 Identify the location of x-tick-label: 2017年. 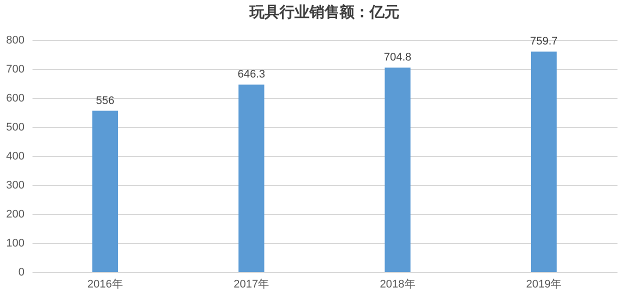
(252, 284).